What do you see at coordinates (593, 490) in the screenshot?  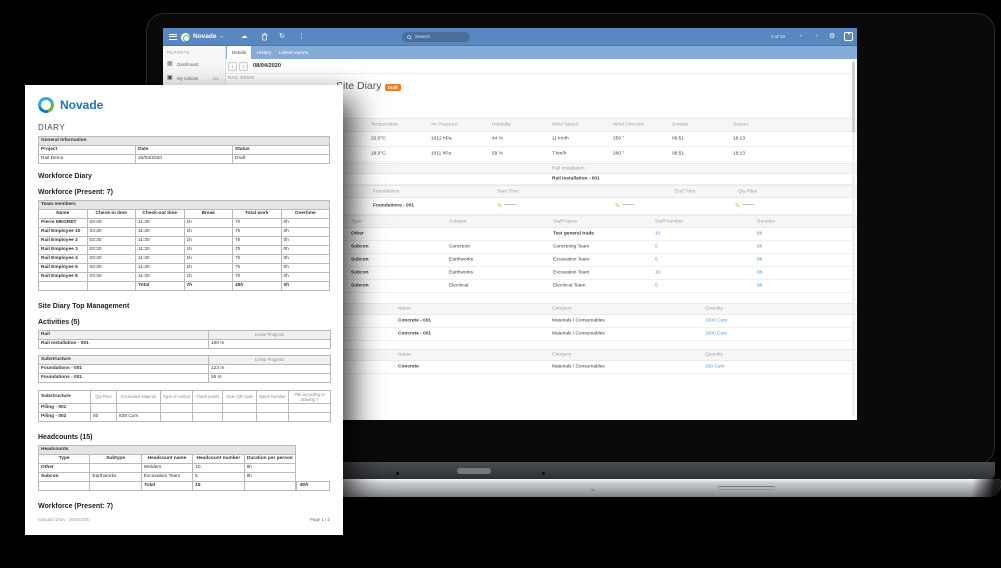 I see `laptop-base-dot` at bounding box center [593, 490].